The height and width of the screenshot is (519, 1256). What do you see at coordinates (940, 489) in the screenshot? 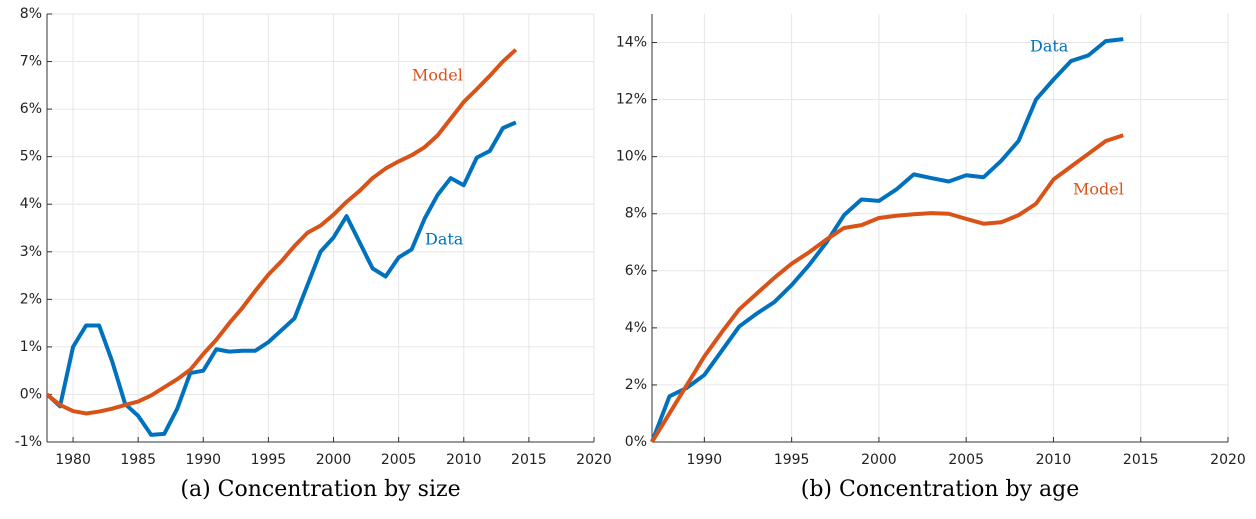
I see `chart-title: (b) Concentration by age` at bounding box center [940, 489].